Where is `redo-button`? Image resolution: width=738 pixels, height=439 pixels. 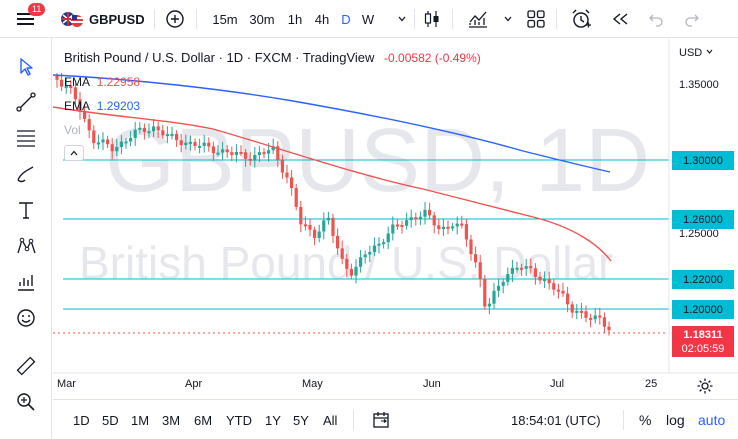
redo-button is located at coordinates (692, 19).